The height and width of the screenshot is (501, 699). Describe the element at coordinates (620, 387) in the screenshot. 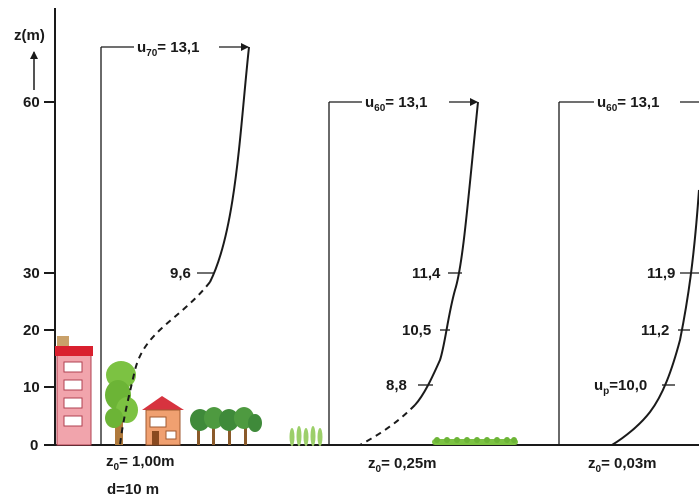

I see `profile-3-low-label: up=10,0` at that location.